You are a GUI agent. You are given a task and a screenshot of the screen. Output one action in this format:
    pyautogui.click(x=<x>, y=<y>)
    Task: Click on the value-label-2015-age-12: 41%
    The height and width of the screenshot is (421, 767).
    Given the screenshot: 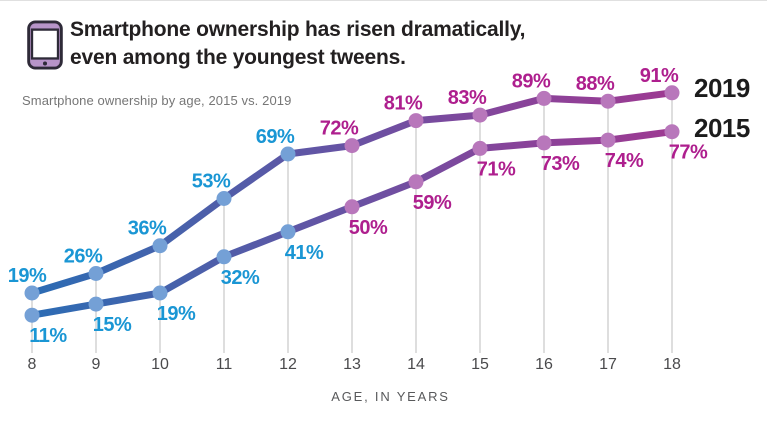 What is the action you would take?
    pyautogui.click(x=304, y=253)
    